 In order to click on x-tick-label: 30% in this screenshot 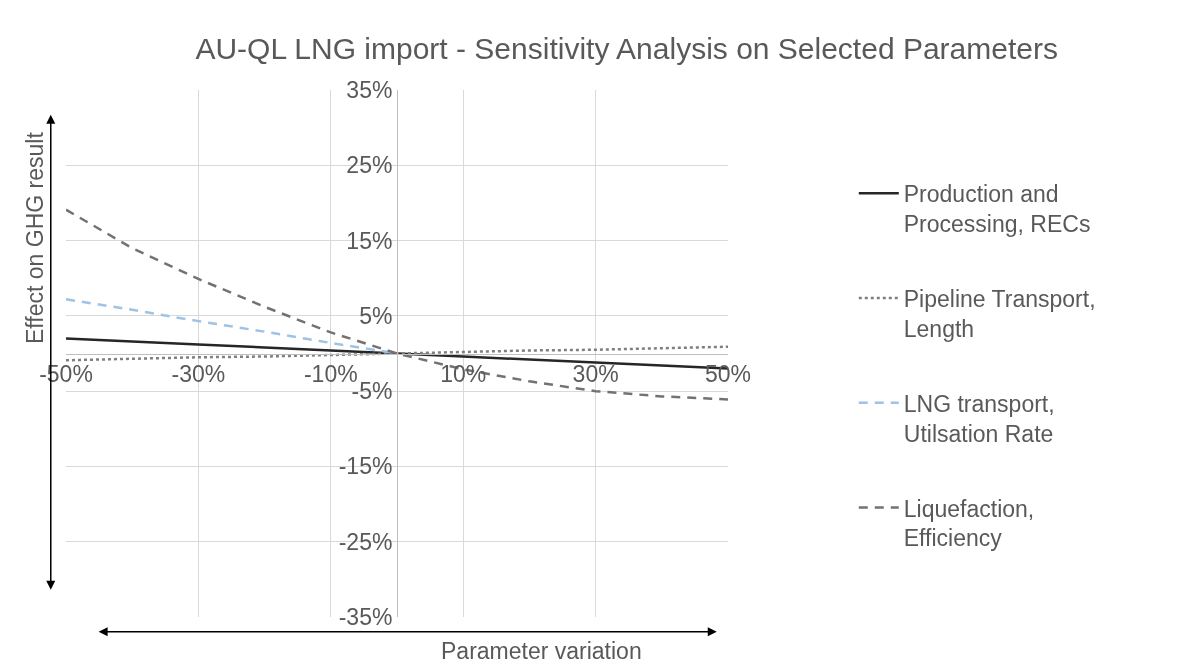, I will do `click(595, 374)`.